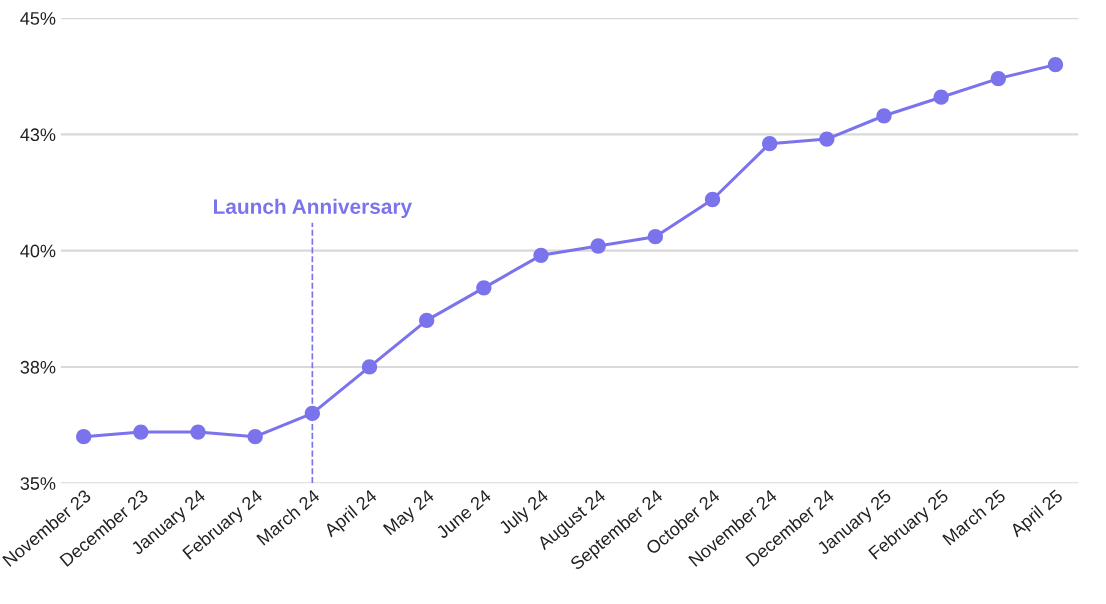 The height and width of the screenshot is (604, 1106). I want to click on ref-line-label: Launch Anniversary, so click(312, 208).